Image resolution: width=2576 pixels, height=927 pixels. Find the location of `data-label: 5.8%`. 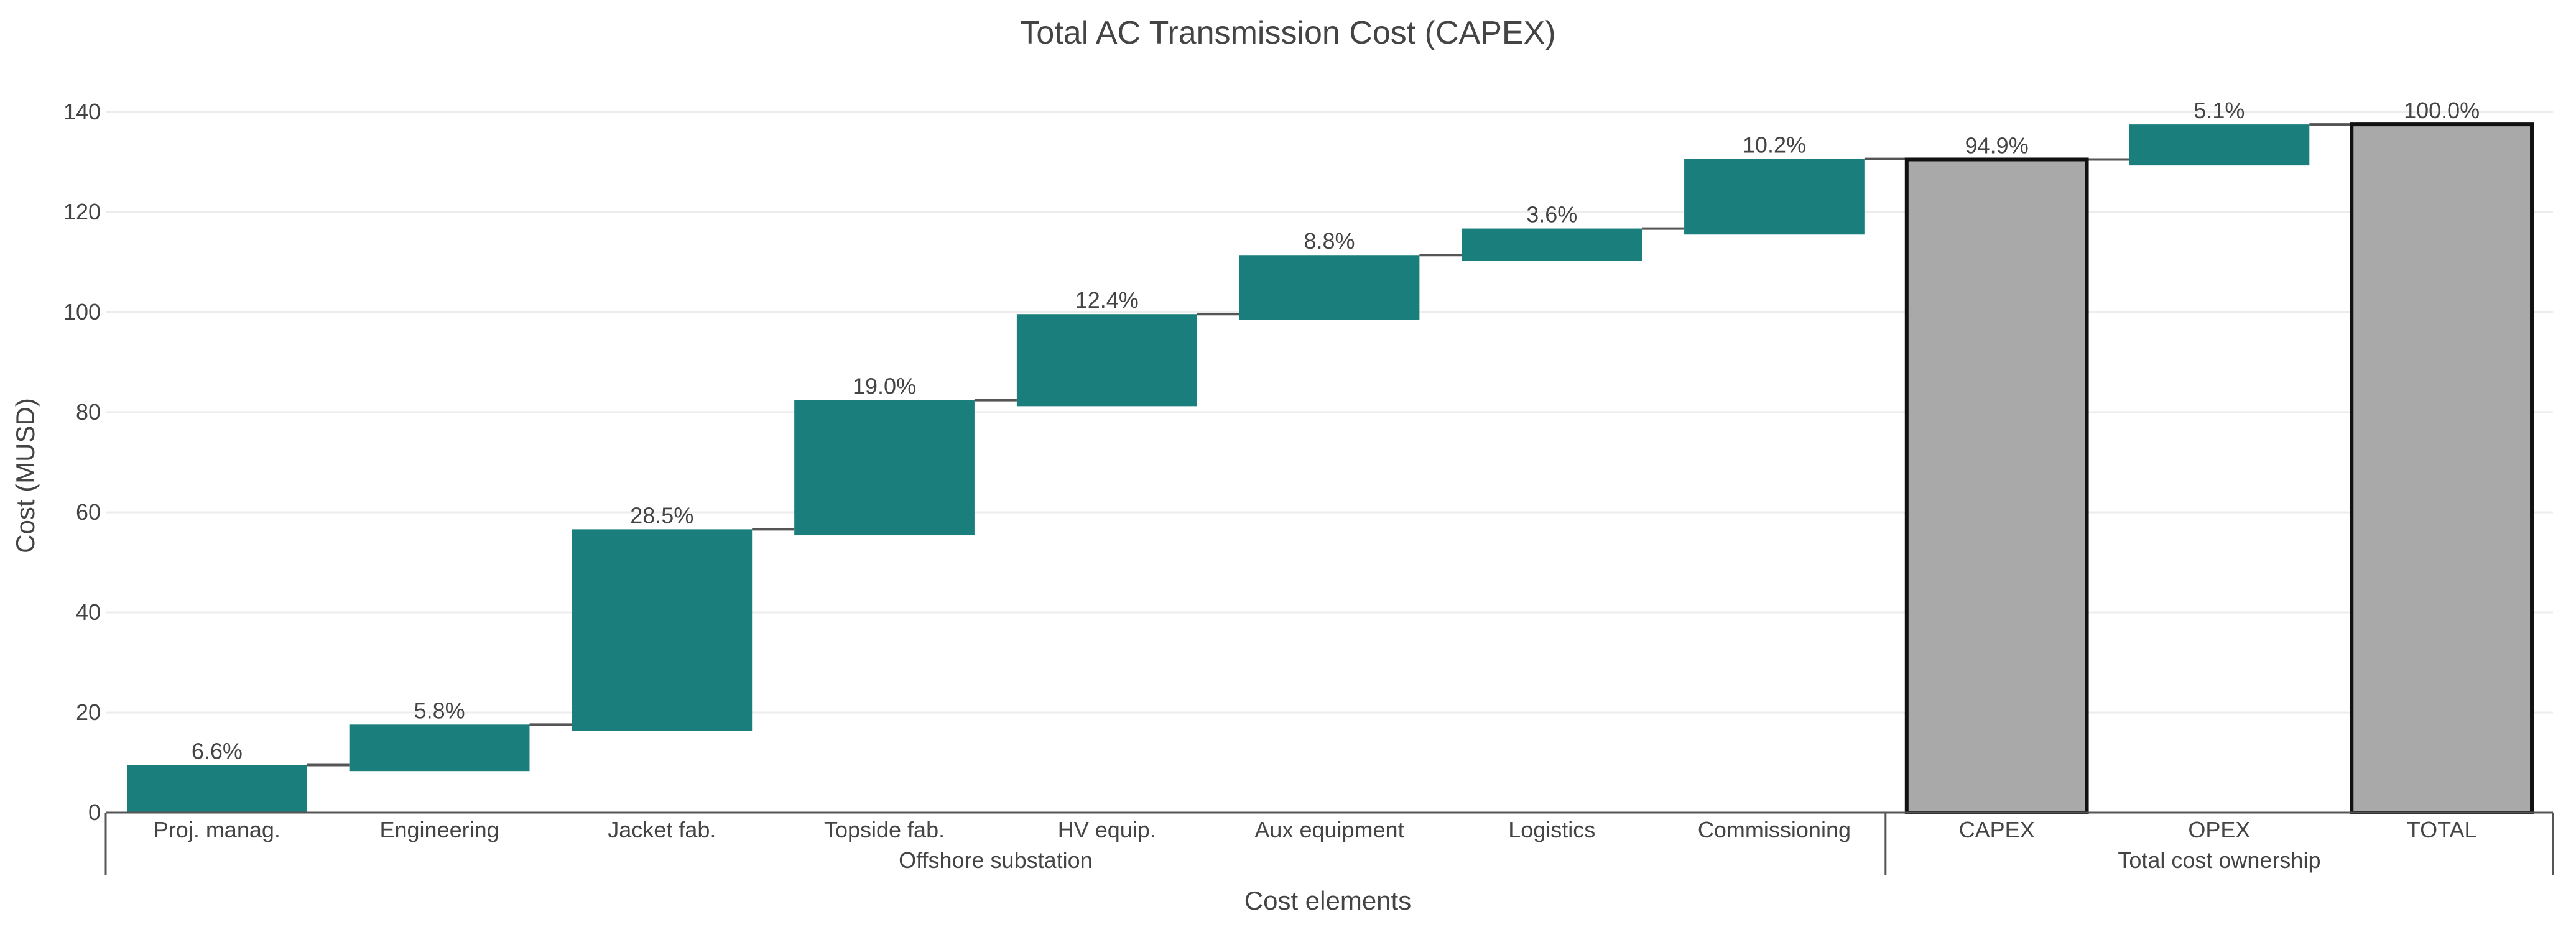

data-label: 5.8% is located at coordinates (440, 710).